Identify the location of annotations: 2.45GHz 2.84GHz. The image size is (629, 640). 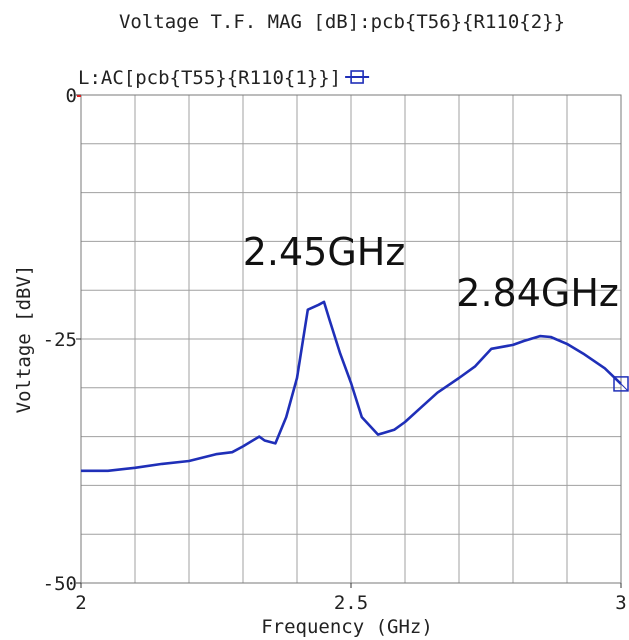
(431, 272).